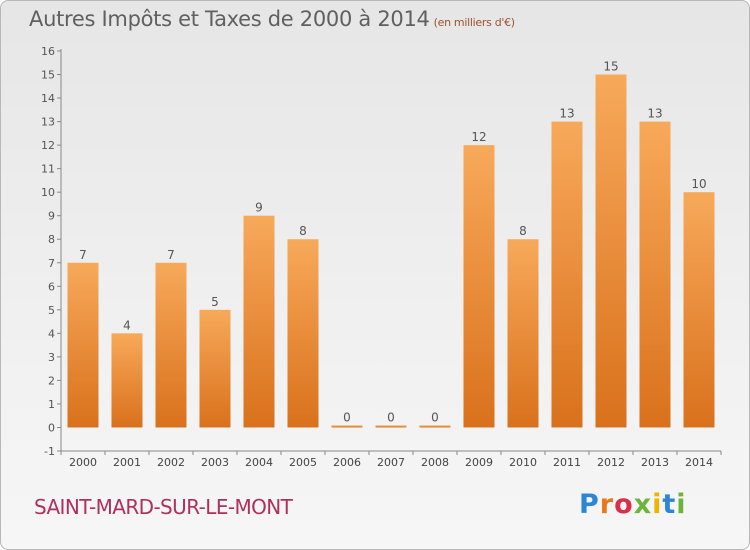 The width and height of the screenshot is (750, 550). Describe the element at coordinates (523, 462) in the screenshot. I see `x-tick-label: 2010` at that location.